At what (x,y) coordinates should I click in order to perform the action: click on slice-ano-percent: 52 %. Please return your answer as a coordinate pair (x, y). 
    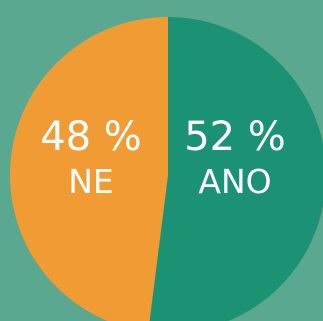
    Looking at the image, I should click on (235, 137).